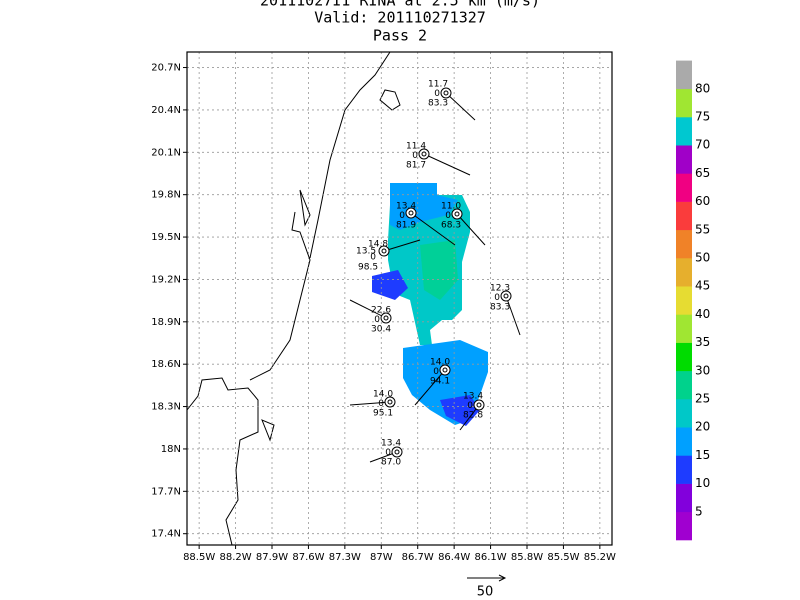 The image size is (800, 600). What do you see at coordinates (600, 557) in the screenshot?
I see `x-tick-label: 85.2W` at bounding box center [600, 557].